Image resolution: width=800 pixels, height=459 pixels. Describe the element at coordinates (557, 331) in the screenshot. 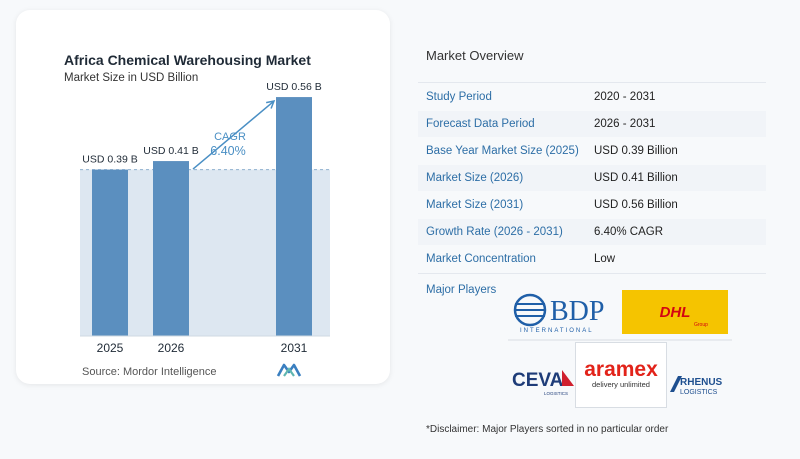

I see `bdp-sub: INTERNATIONAL` at that location.